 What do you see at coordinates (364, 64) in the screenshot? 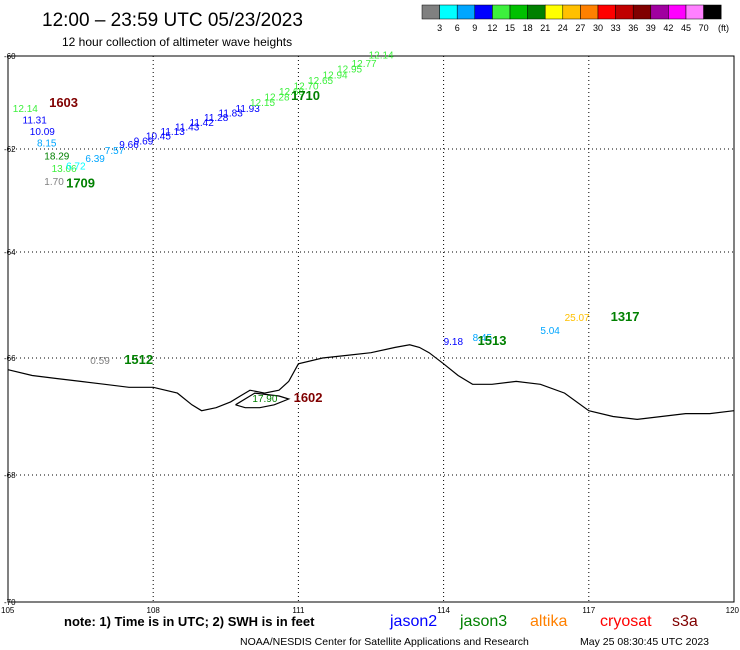
I see `wave-height-label: 12.77` at bounding box center [364, 64].